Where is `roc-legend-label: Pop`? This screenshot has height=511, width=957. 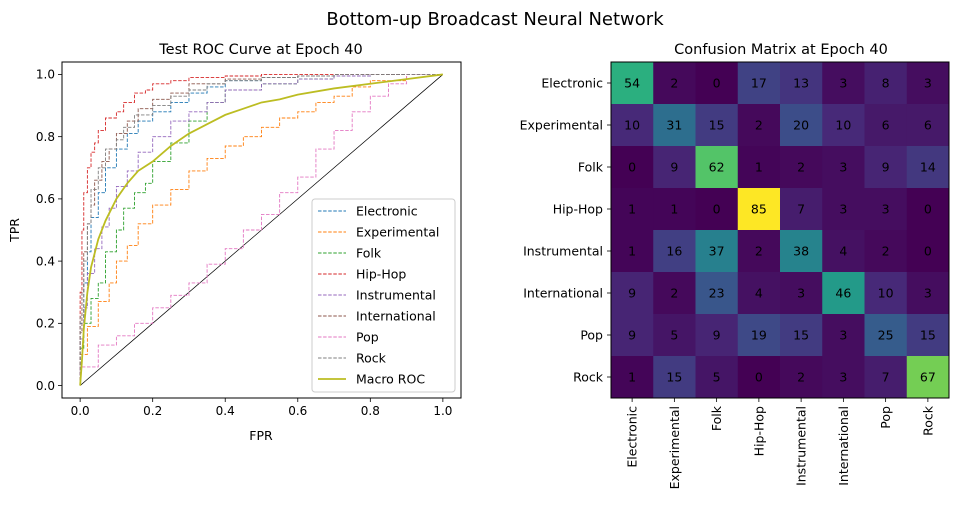 roc-legend-label: Pop is located at coordinates (367, 337).